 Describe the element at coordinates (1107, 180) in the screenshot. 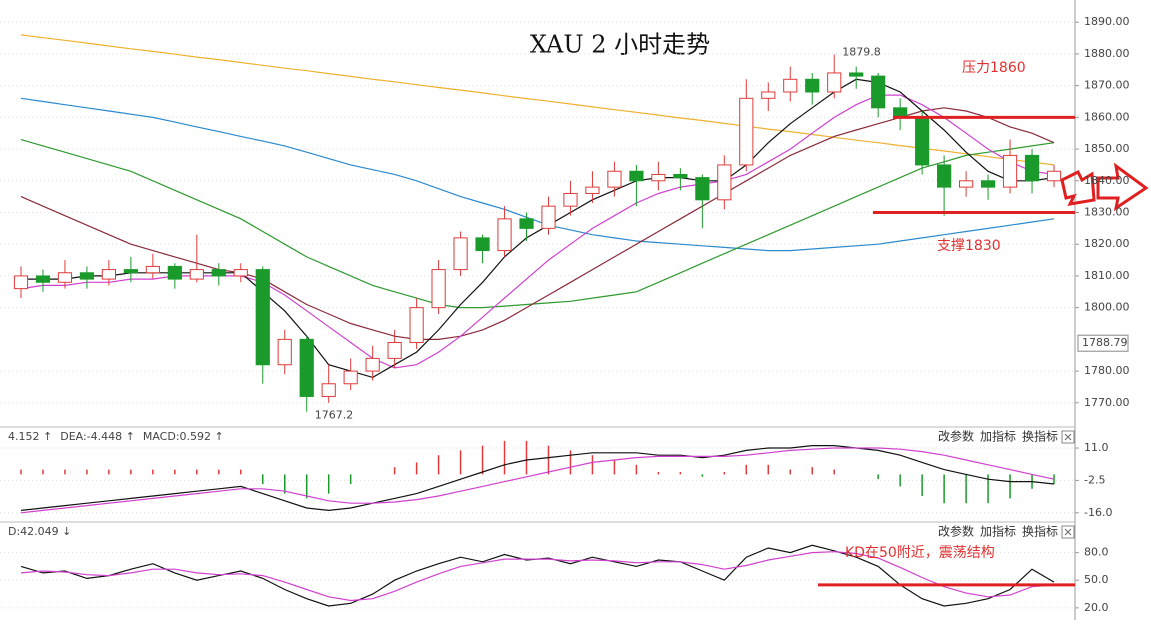

I see `y-tick-label: 1840.00` at that location.